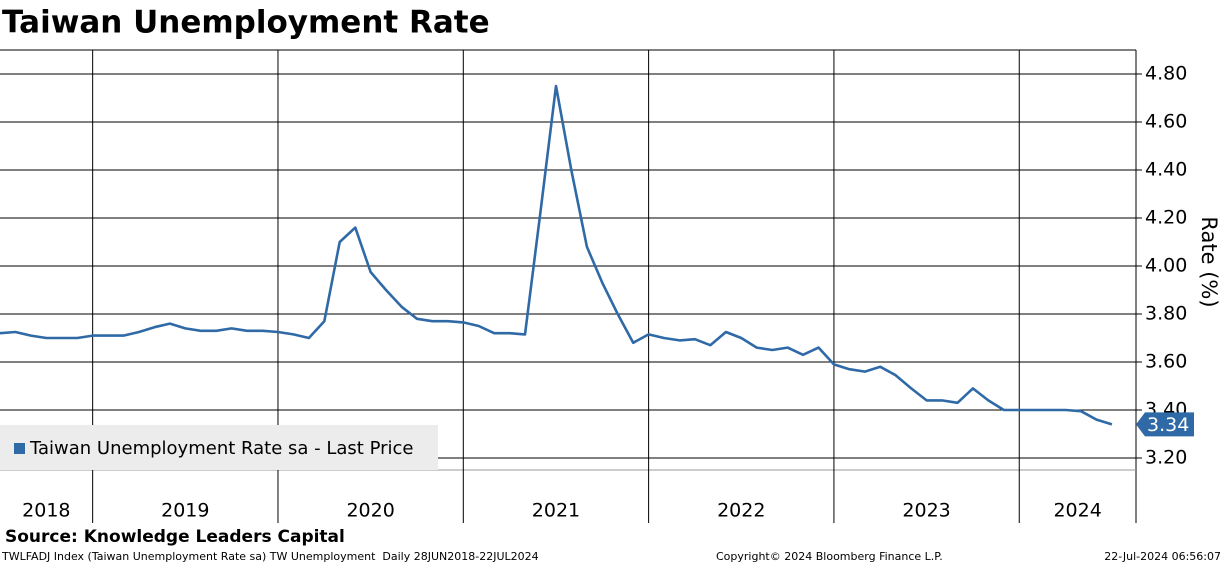 The width and height of the screenshot is (1224, 566). What do you see at coordinates (1166, 218) in the screenshot?
I see `y-tick-label: 4.20` at bounding box center [1166, 218].